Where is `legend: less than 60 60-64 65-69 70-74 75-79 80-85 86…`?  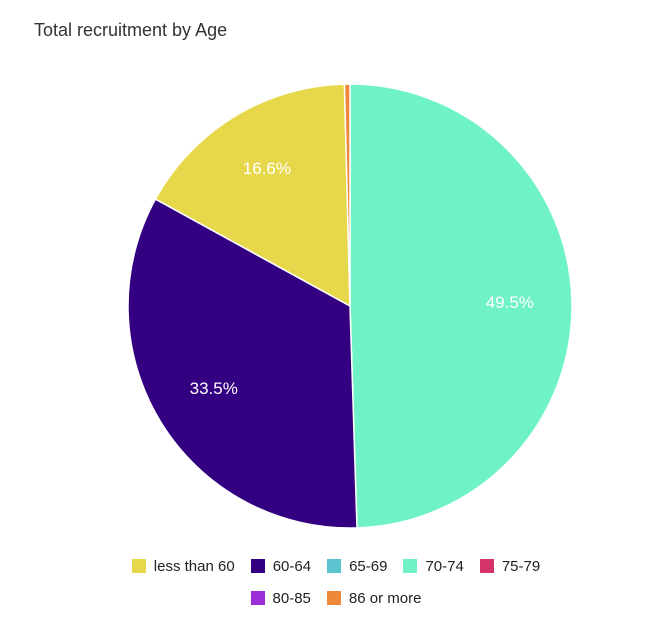
legend: less than 60 60-64 65-69 70-74 75-79 80-85 86… is located at coordinates (336, 587).